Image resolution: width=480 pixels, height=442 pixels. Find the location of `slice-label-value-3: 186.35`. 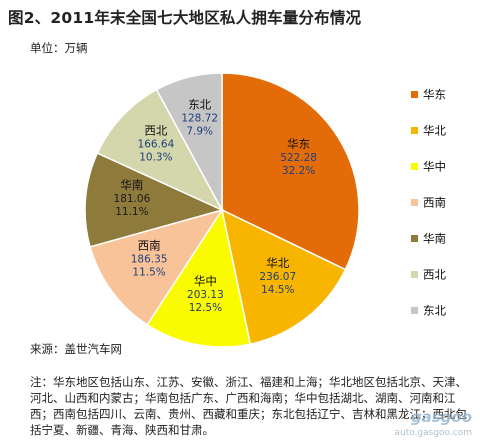

slice-label-value-3: 186.35 is located at coordinates (149, 260).